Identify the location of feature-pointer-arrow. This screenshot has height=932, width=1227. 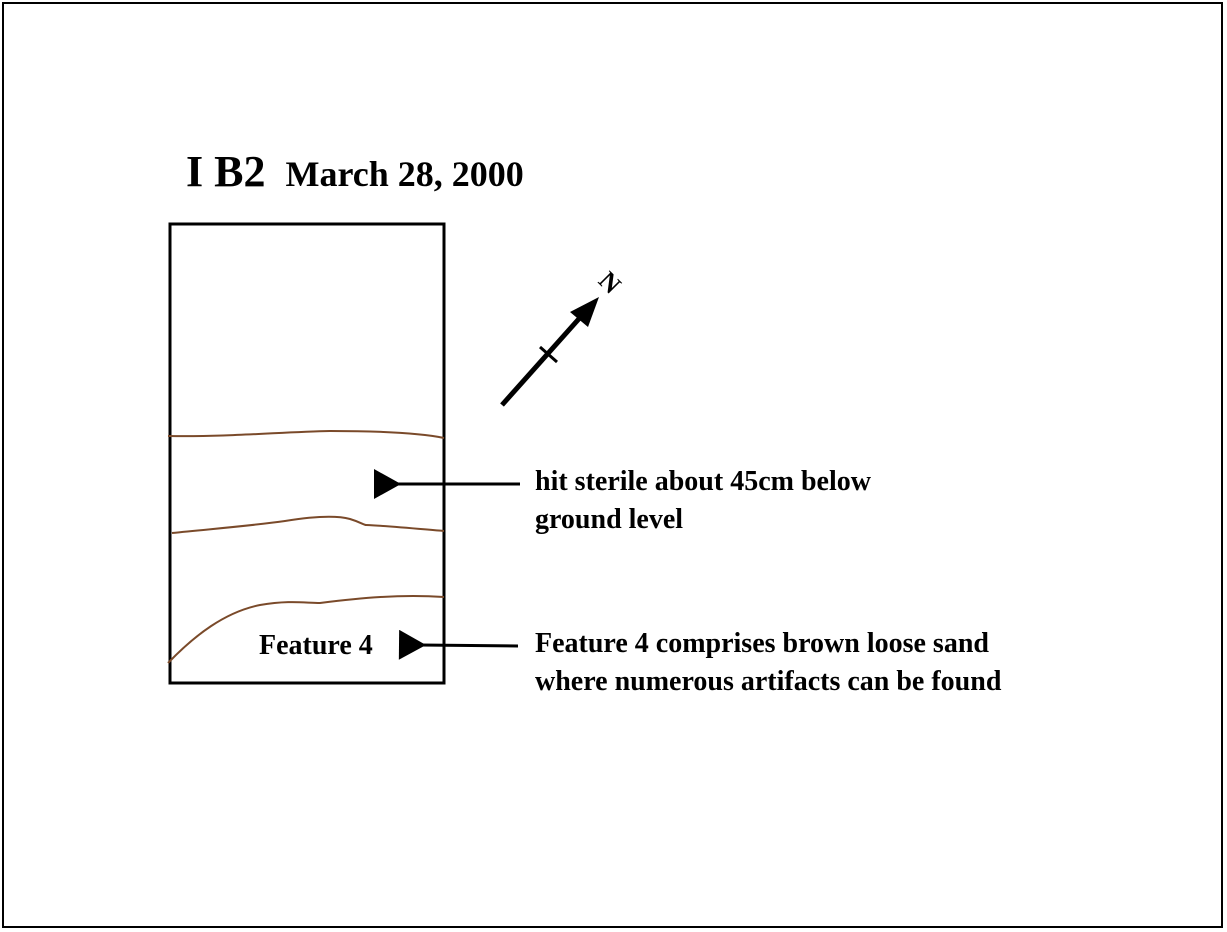
(458, 644).